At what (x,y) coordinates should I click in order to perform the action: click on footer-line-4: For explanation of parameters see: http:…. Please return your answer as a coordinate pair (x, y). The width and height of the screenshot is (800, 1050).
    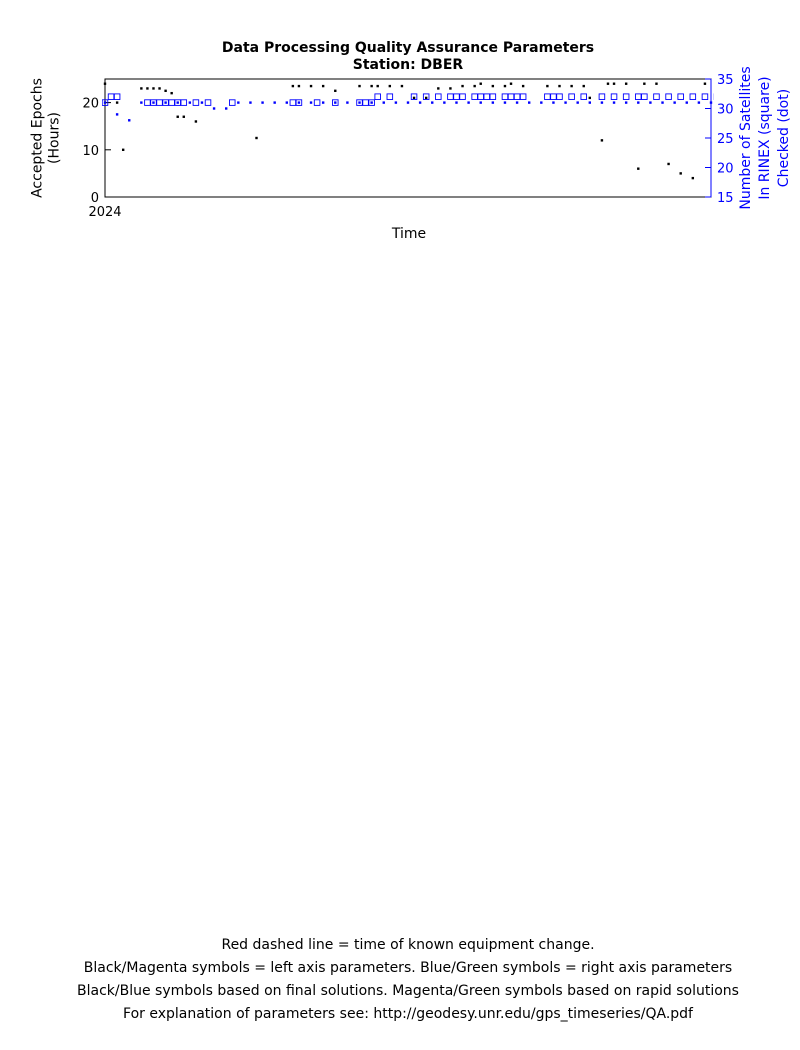
    Looking at the image, I should click on (408, 1014).